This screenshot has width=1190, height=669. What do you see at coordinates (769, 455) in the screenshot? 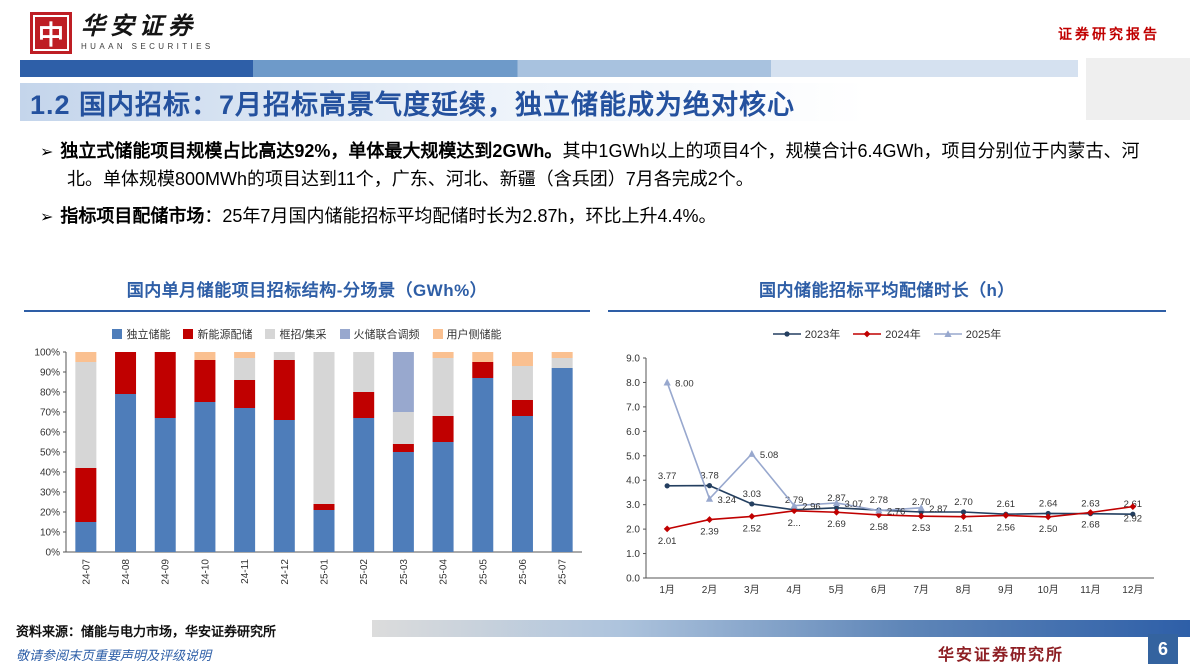
I see `chart-text: 5.08` at bounding box center [769, 455].